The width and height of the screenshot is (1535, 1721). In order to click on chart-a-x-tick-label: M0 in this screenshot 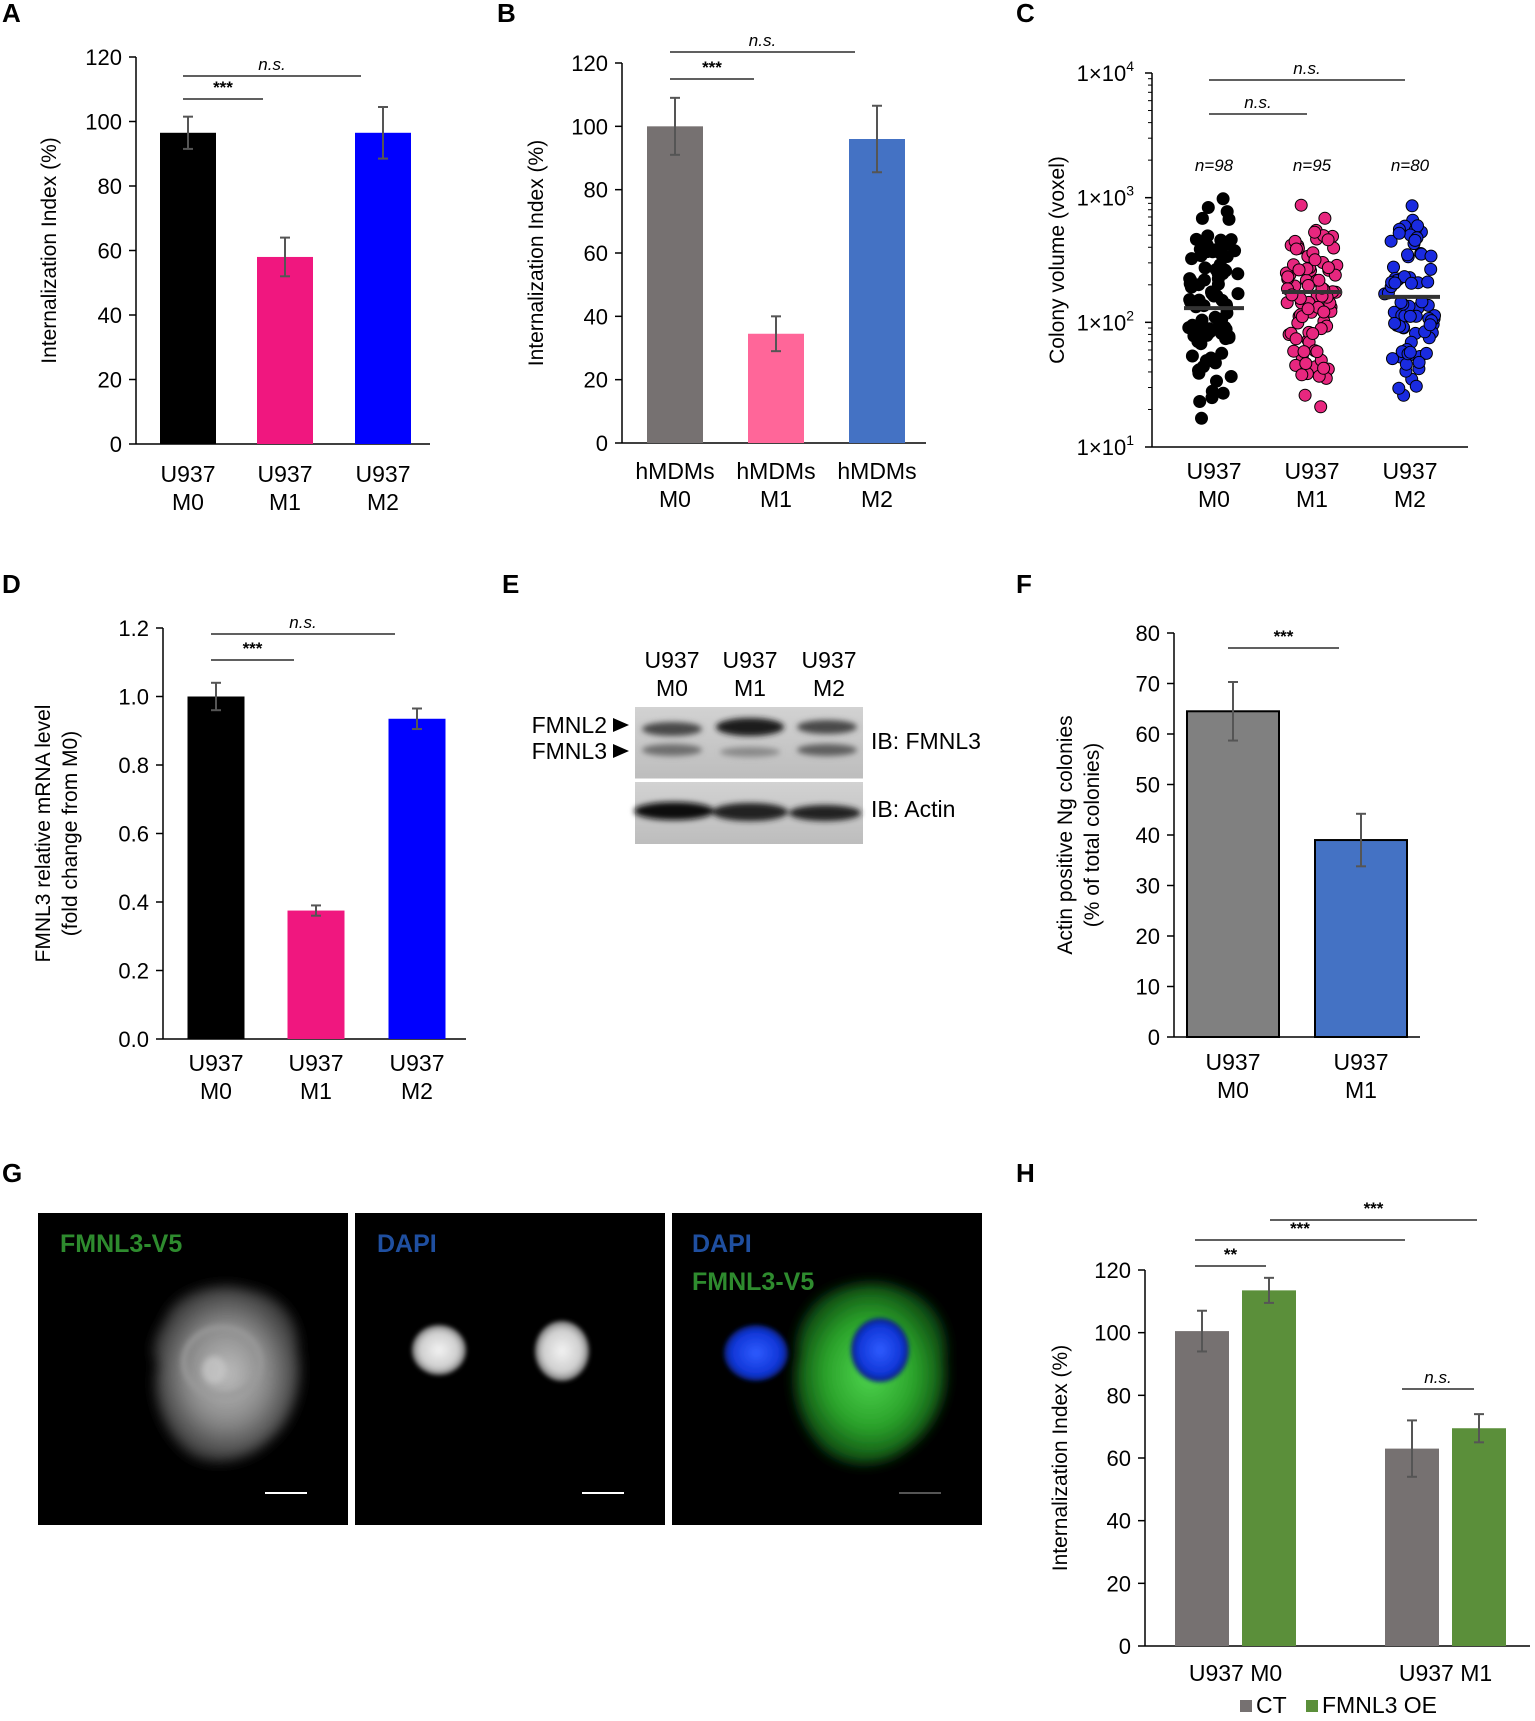, I will do `click(188, 502)`.